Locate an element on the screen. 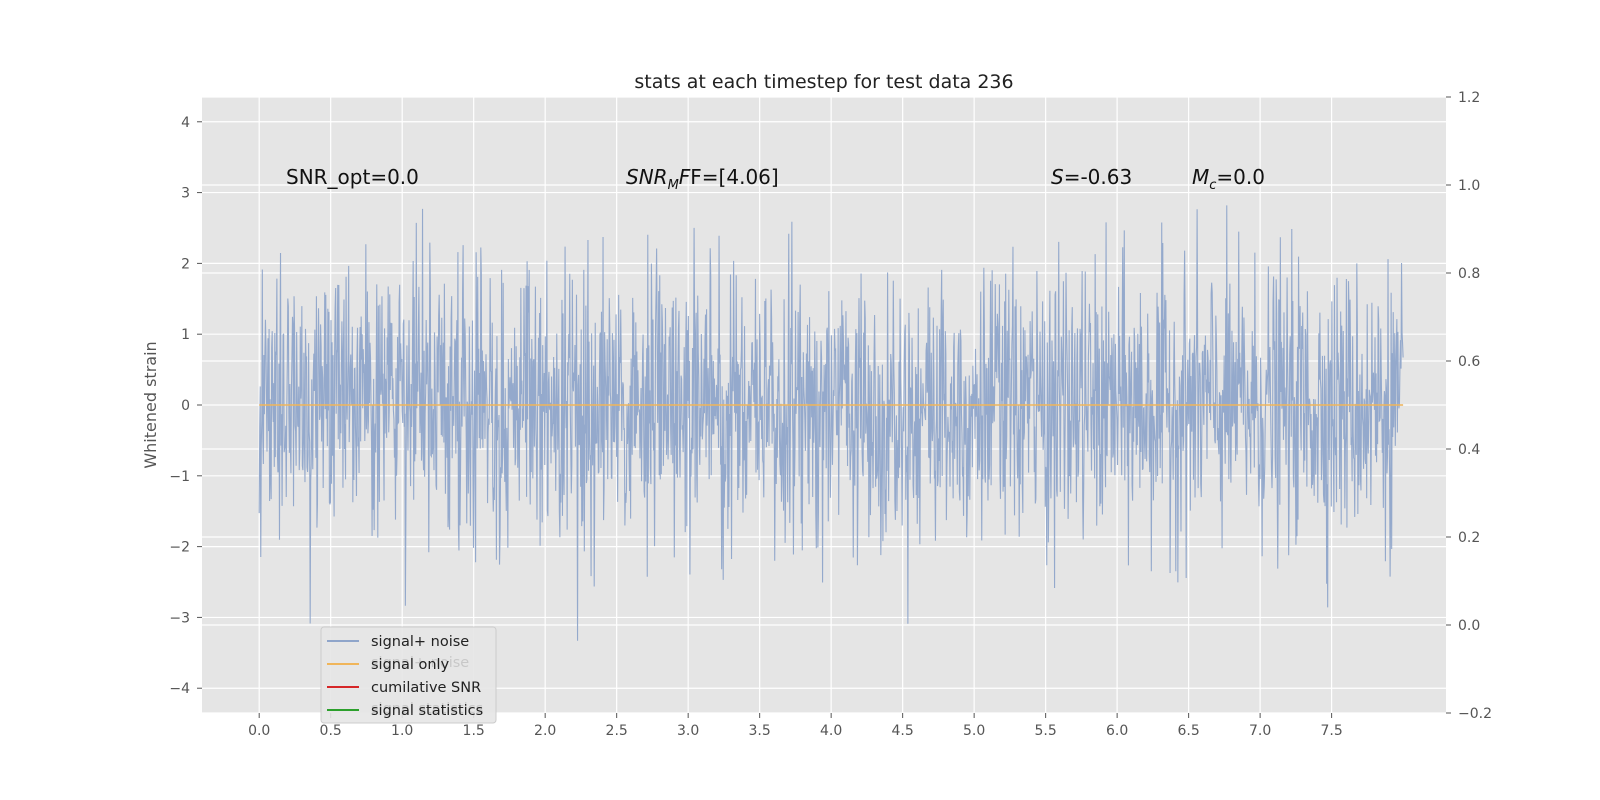 The height and width of the screenshot is (800, 1600). y2-tick-label: 1.0 is located at coordinates (1469, 186).